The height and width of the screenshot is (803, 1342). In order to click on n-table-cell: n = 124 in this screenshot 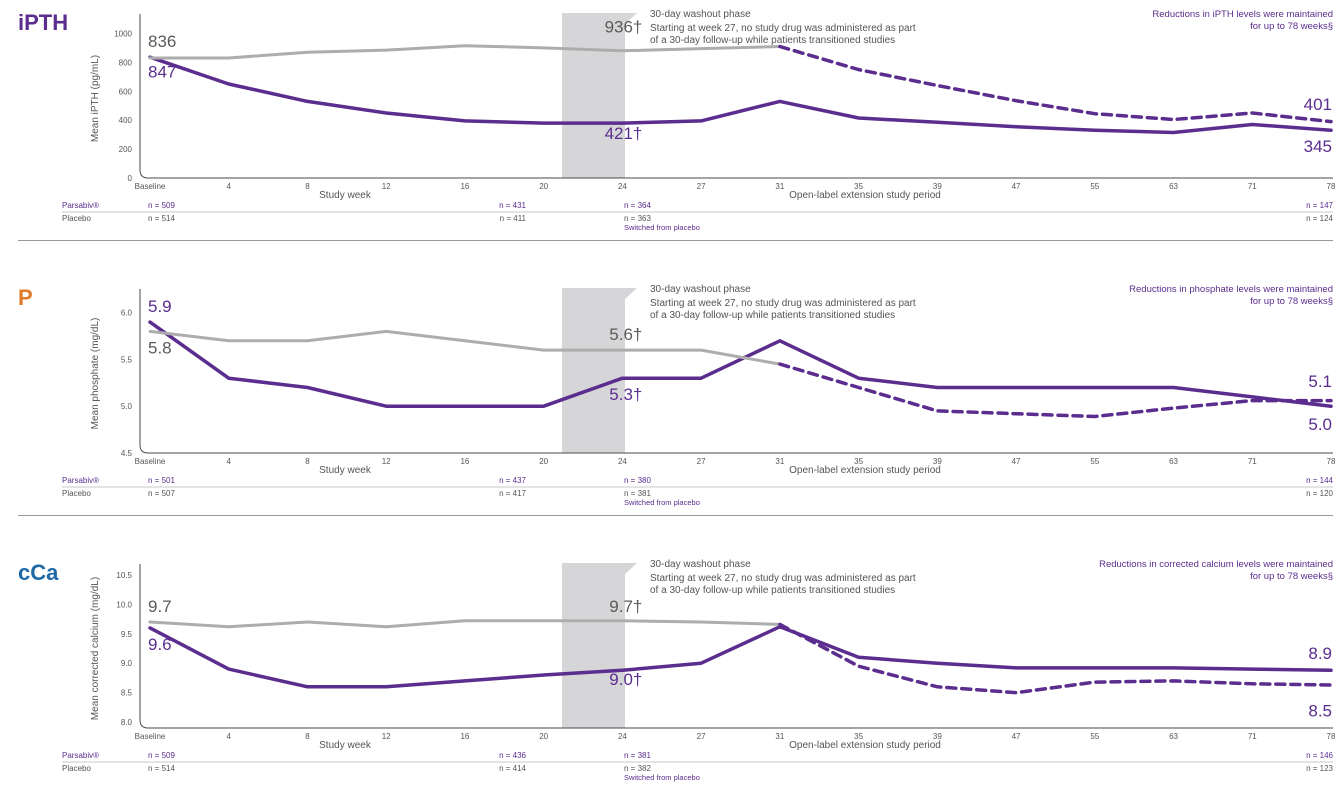, I will do `click(1319, 218)`.